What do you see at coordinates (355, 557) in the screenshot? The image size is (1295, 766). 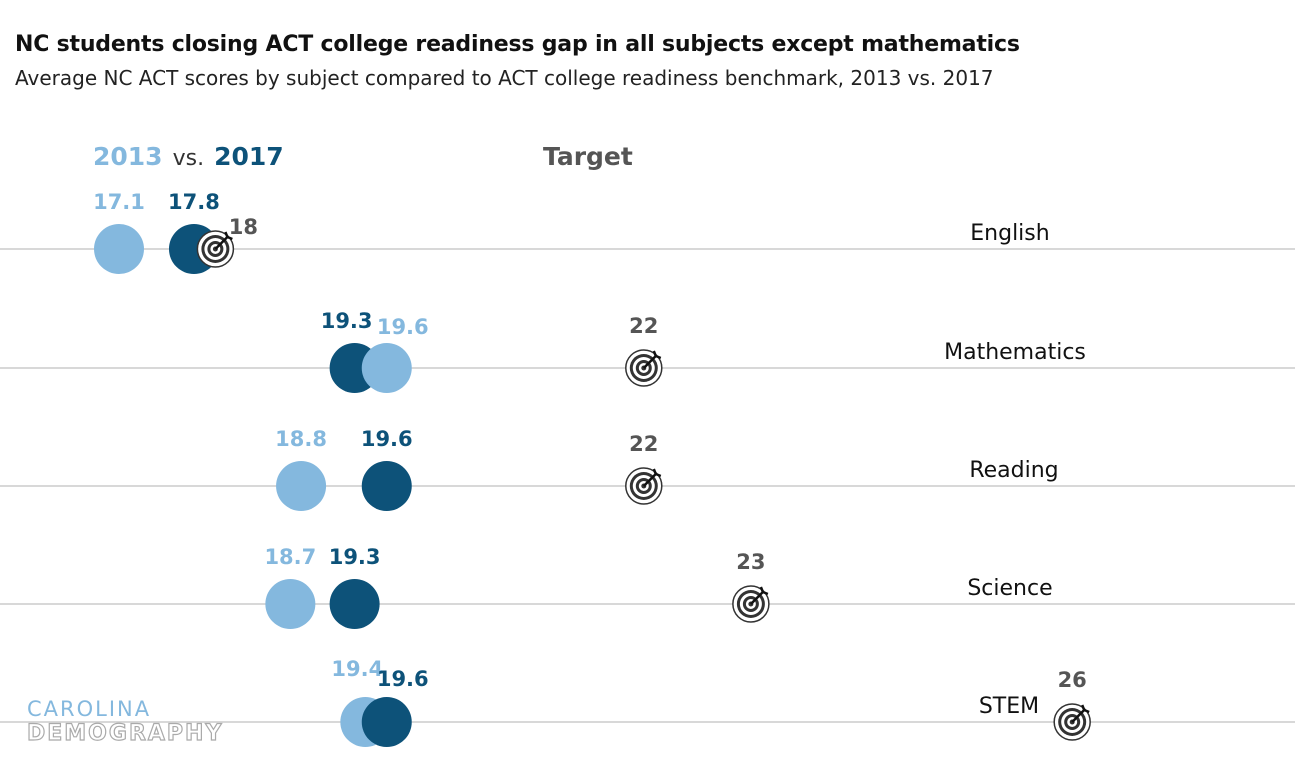 I see `value-label-2017-science: 19.3` at bounding box center [355, 557].